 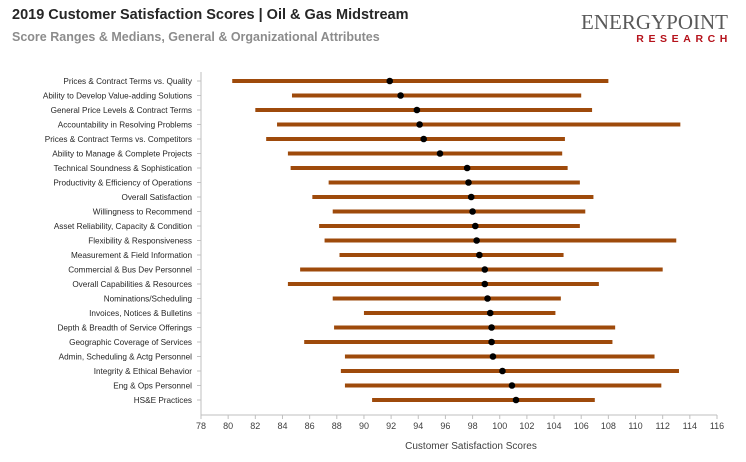 I want to click on x-tick-label: 114, so click(x=690, y=426).